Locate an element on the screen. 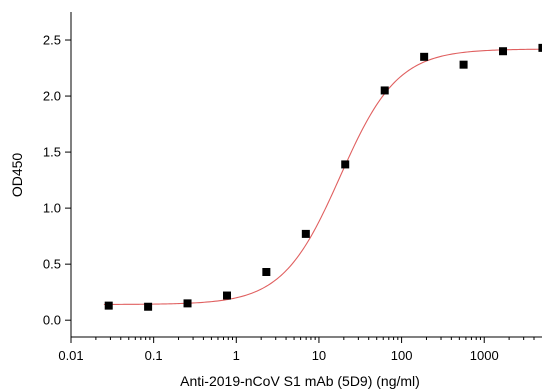 The height and width of the screenshot is (392, 542). y-tick-label: 1.5 is located at coordinates (52, 152).